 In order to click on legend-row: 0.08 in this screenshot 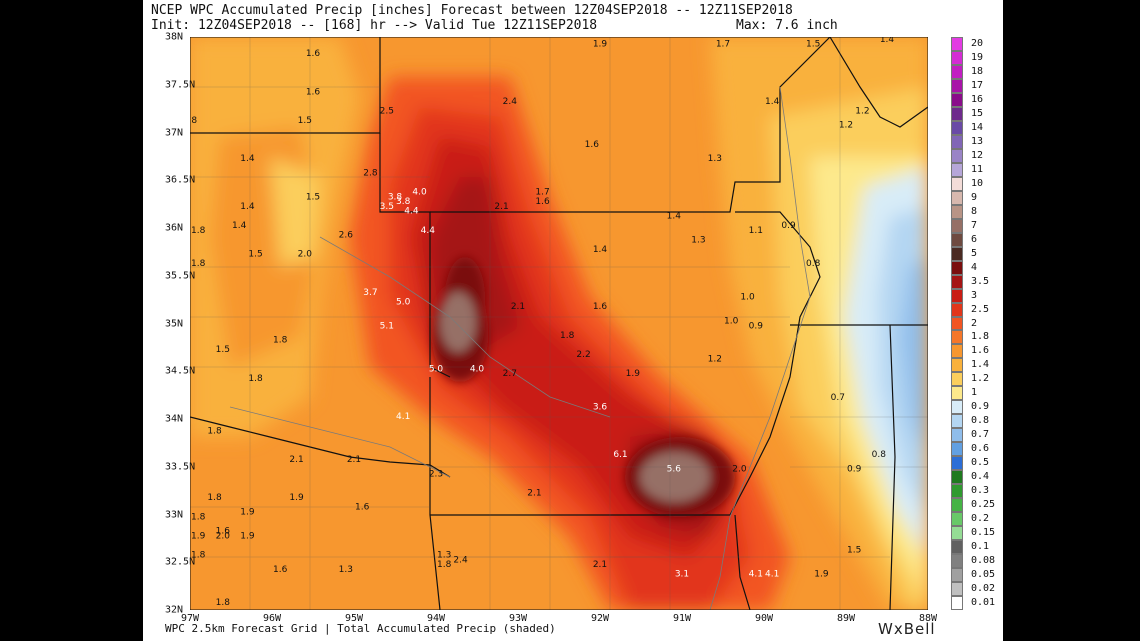, I will do `click(977, 561)`.